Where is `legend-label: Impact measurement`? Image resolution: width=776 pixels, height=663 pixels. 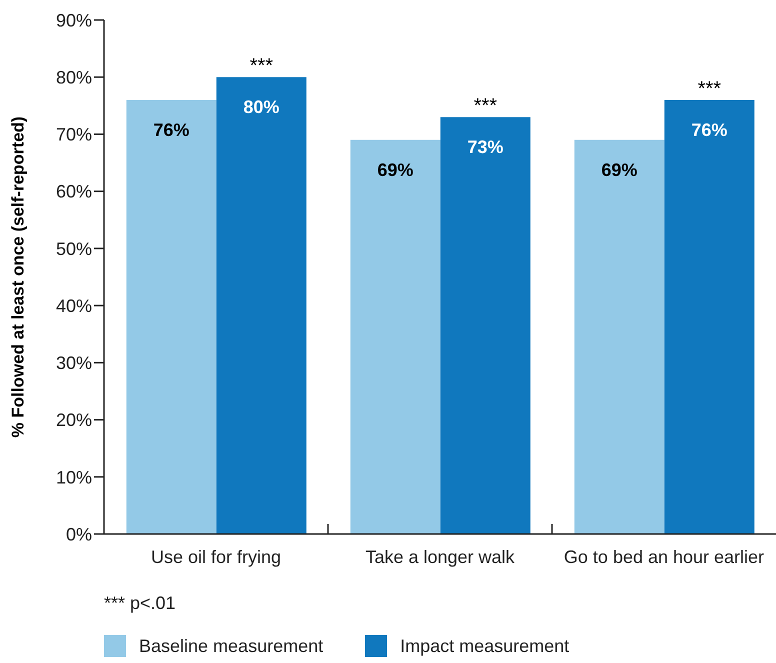 legend-label: Impact measurement is located at coordinates (485, 646).